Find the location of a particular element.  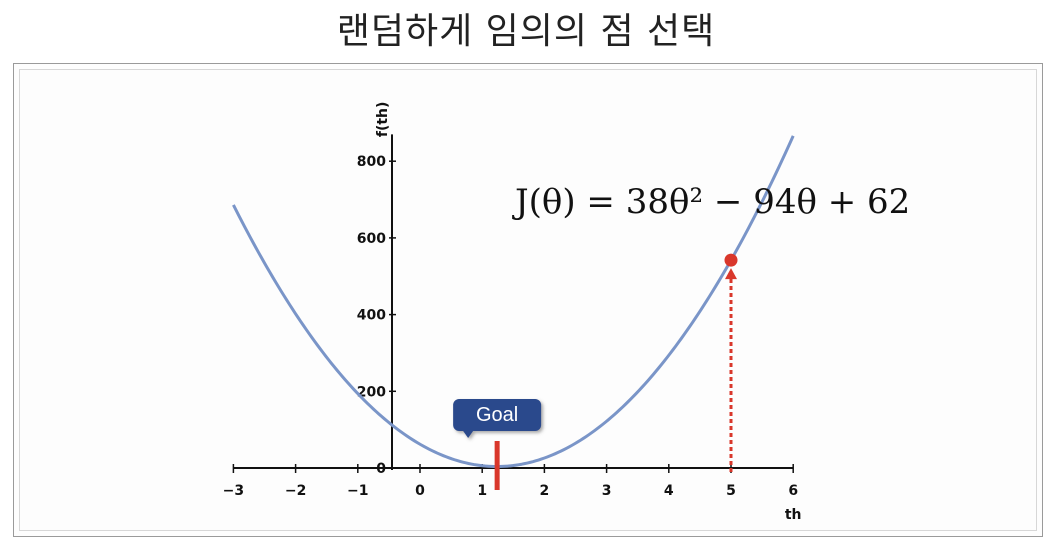

y-axis-label: f(th) is located at coordinates (383, 120).